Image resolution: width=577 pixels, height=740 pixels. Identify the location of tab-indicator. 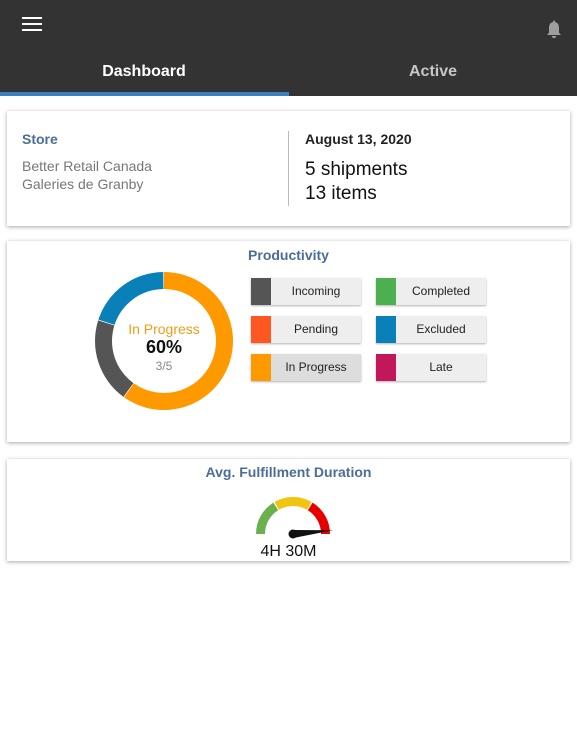
(144, 94).